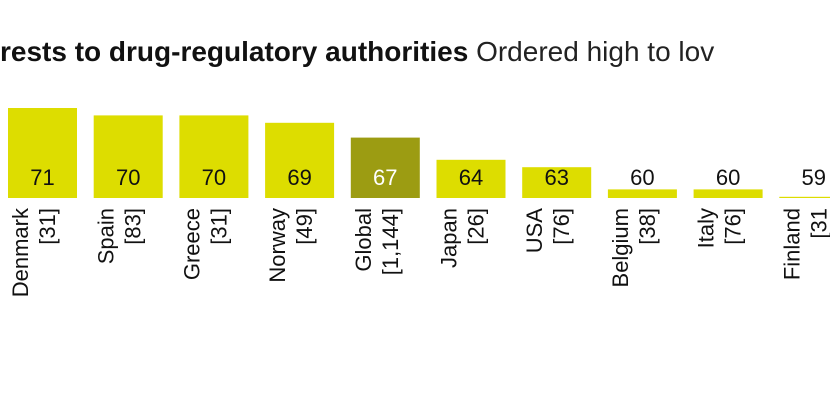 The width and height of the screenshot is (830, 410). What do you see at coordinates (791, 244) in the screenshot?
I see `category-label: Finland` at bounding box center [791, 244].